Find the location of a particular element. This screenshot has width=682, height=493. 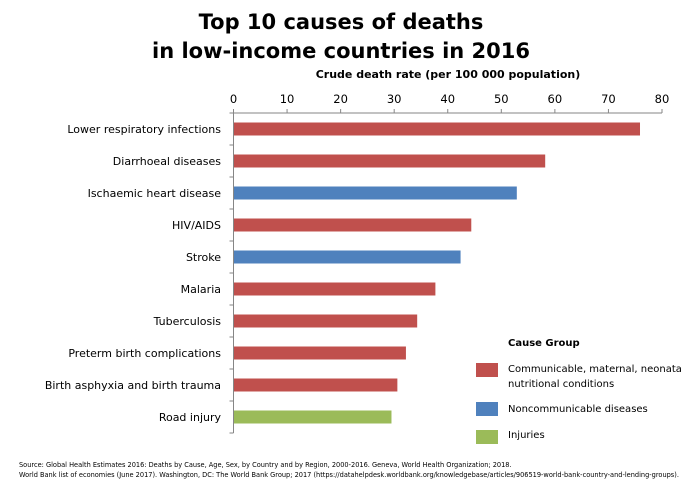

bar-tuberculosis is located at coordinates (326, 321).